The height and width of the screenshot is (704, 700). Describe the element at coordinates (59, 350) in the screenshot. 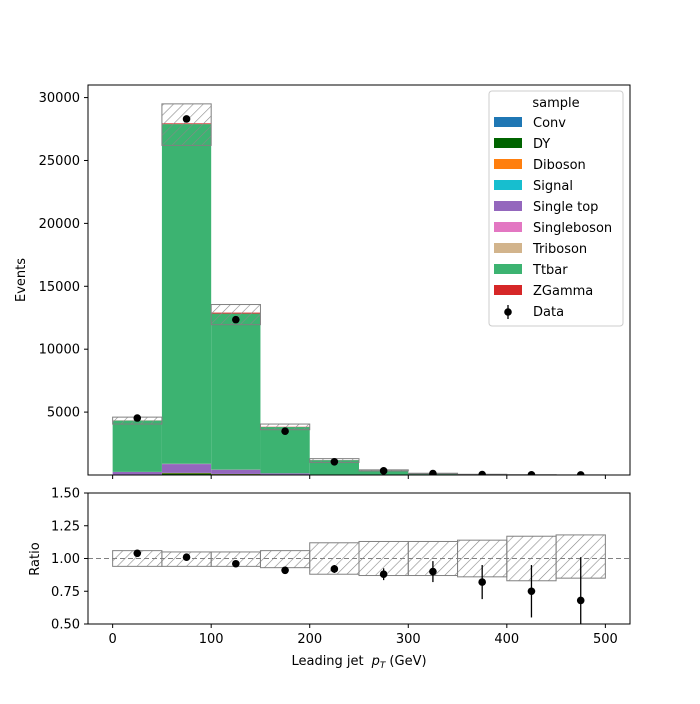

I see `y-tick-label-1: 10000` at that location.